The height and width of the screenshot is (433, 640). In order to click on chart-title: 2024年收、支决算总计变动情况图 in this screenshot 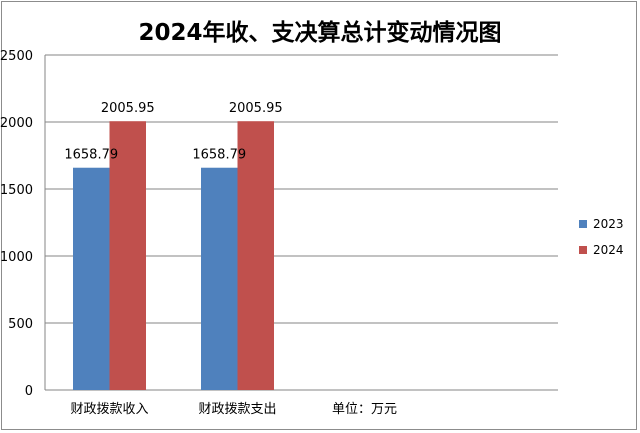, I will do `click(319, 32)`.